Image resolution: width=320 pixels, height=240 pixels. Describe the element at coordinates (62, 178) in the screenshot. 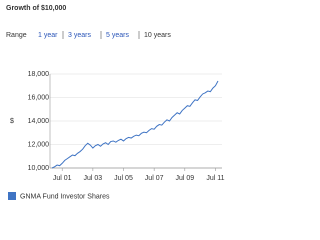

I see `x-tick-label: Jul 01` at that location.